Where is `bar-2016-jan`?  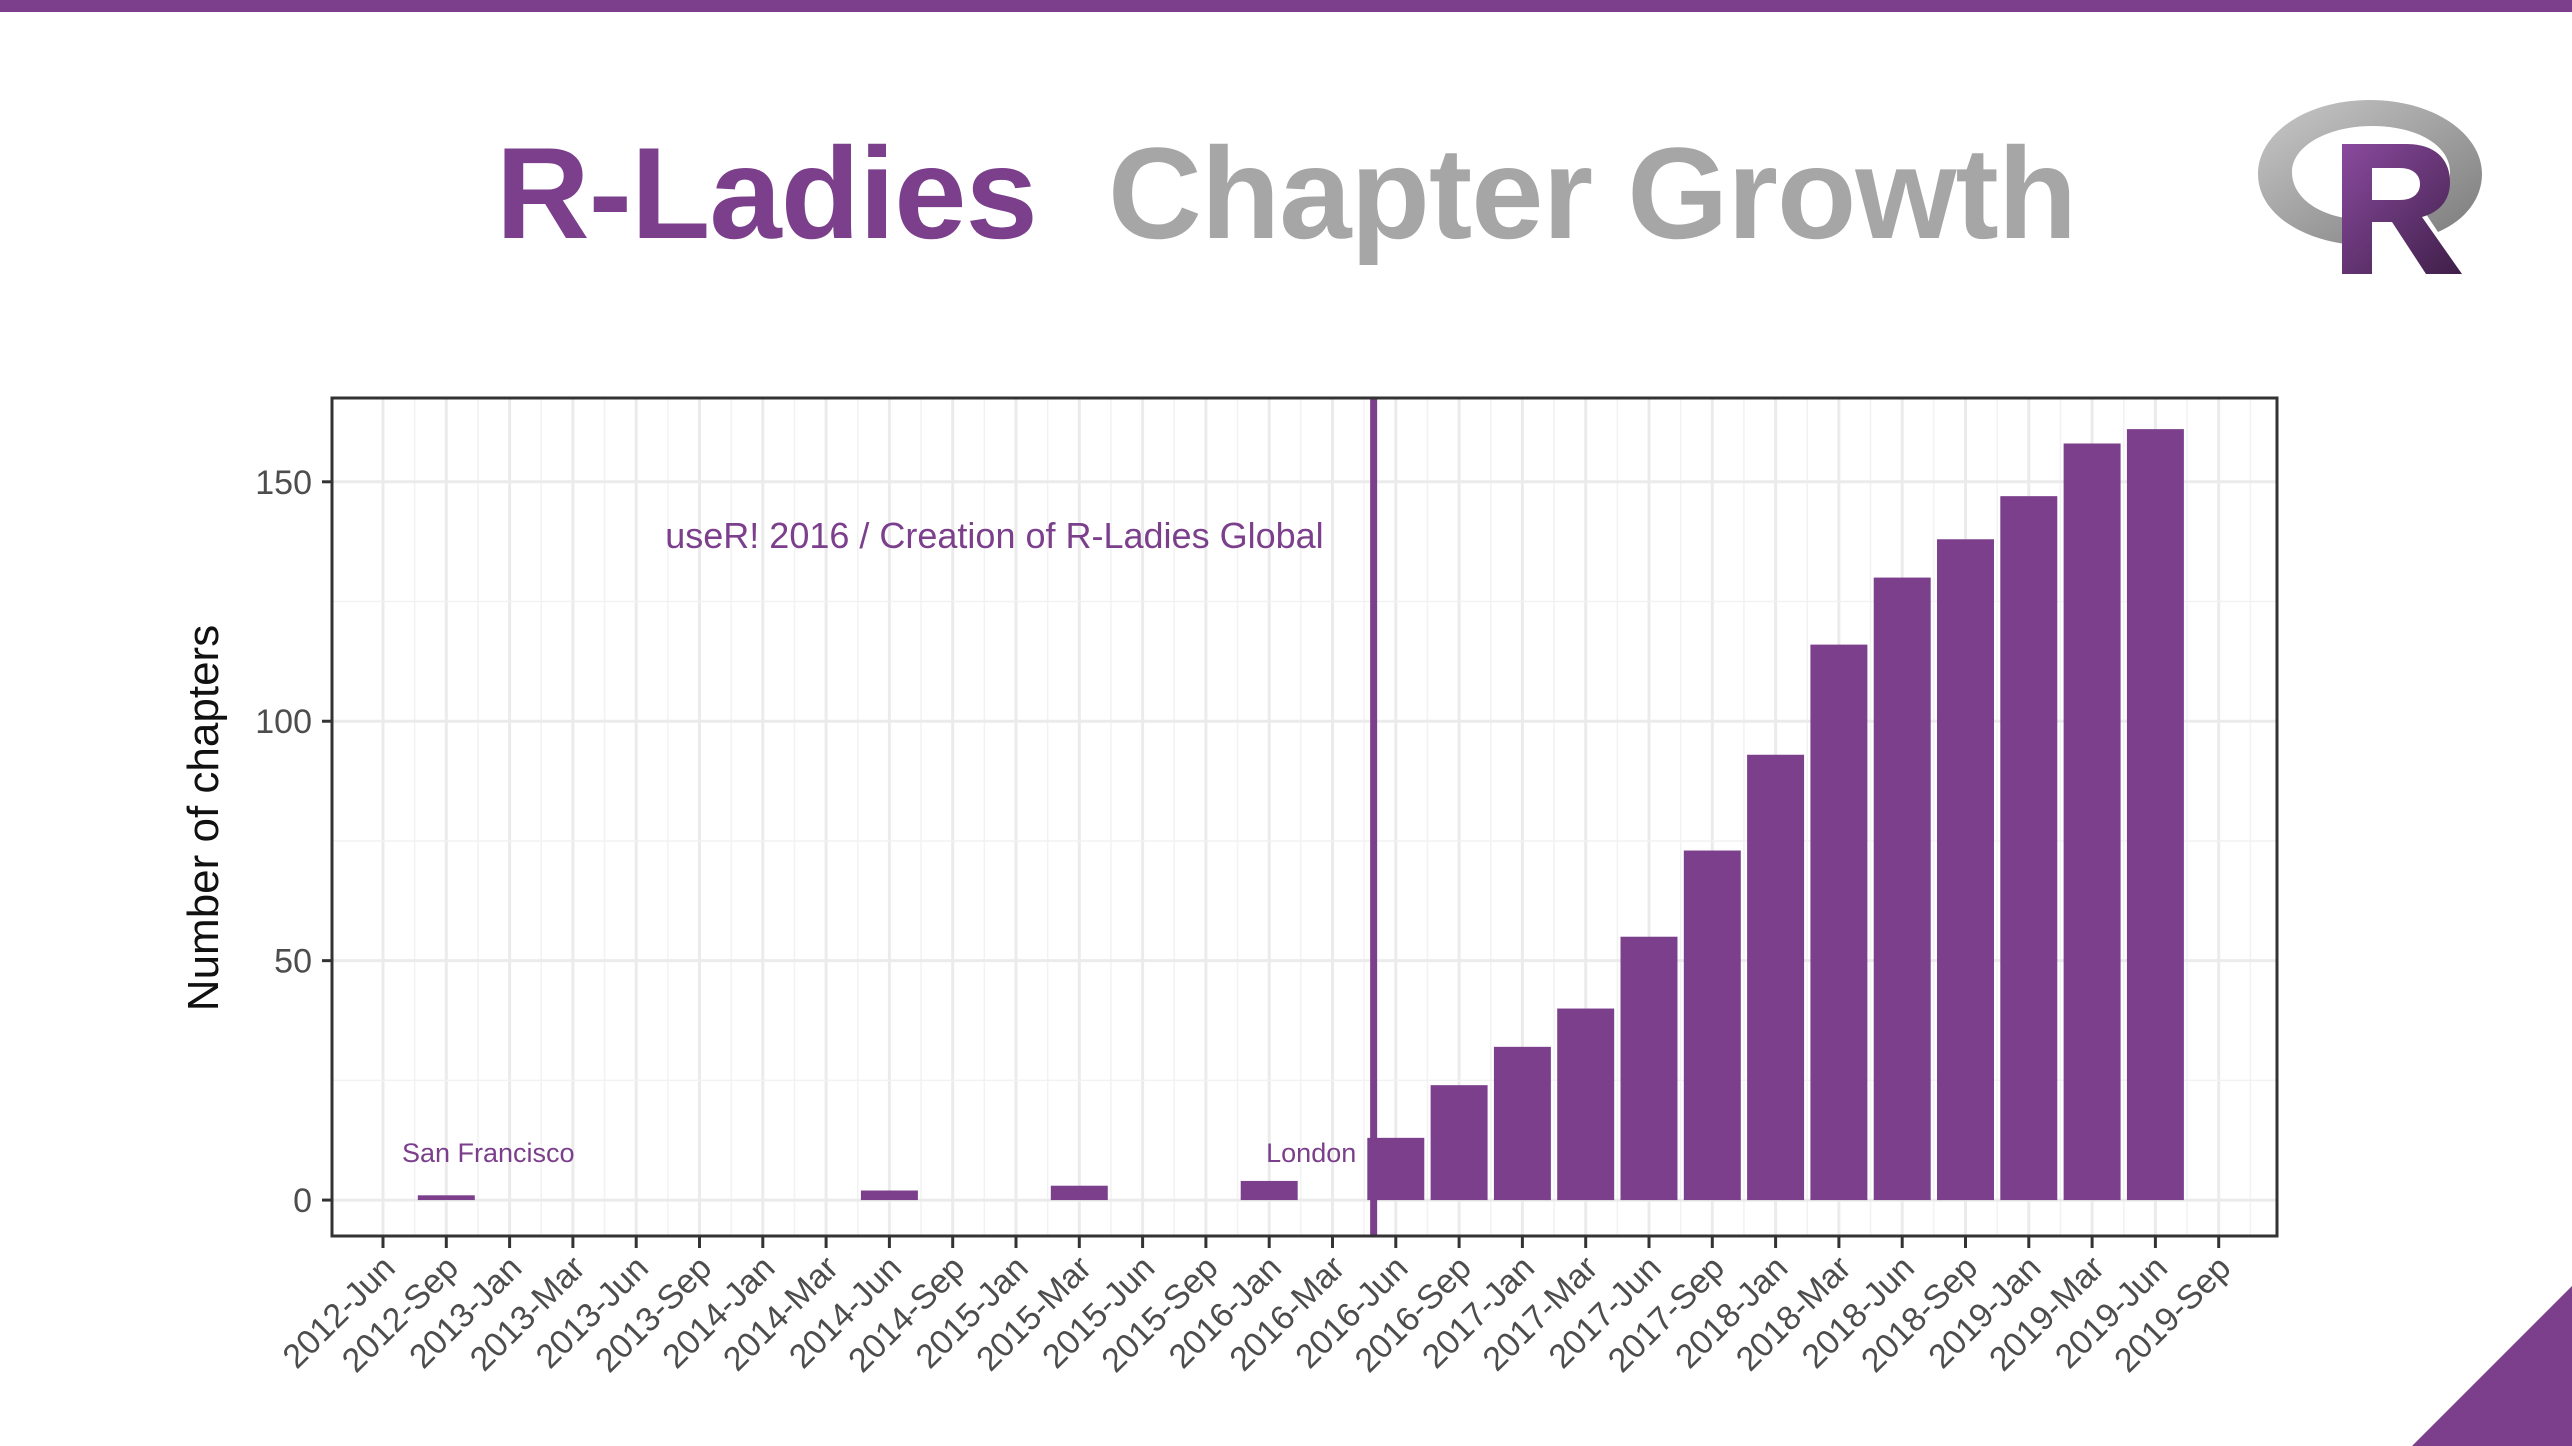 bar-2016-jan is located at coordinates (1269, 1190).